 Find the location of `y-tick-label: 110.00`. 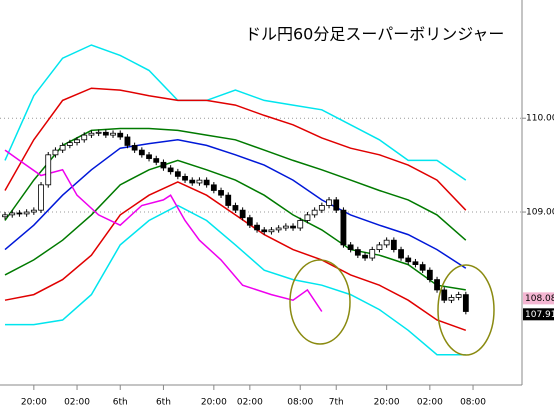

y-tick-label: 110.00 is located at coordinates (540, 119).